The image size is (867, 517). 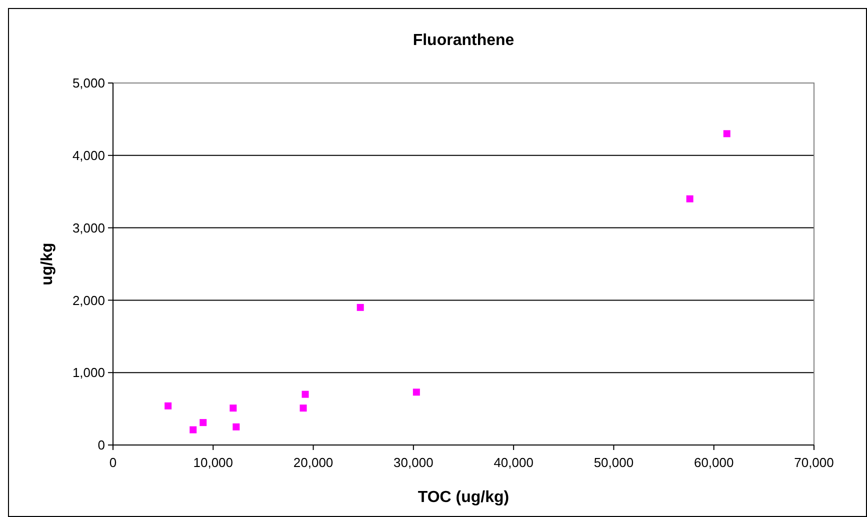 What do you see at coordinates (88, 300) in the screenshot?
I see `y-tick-label: 2,000` at bounding box center [88, 300].